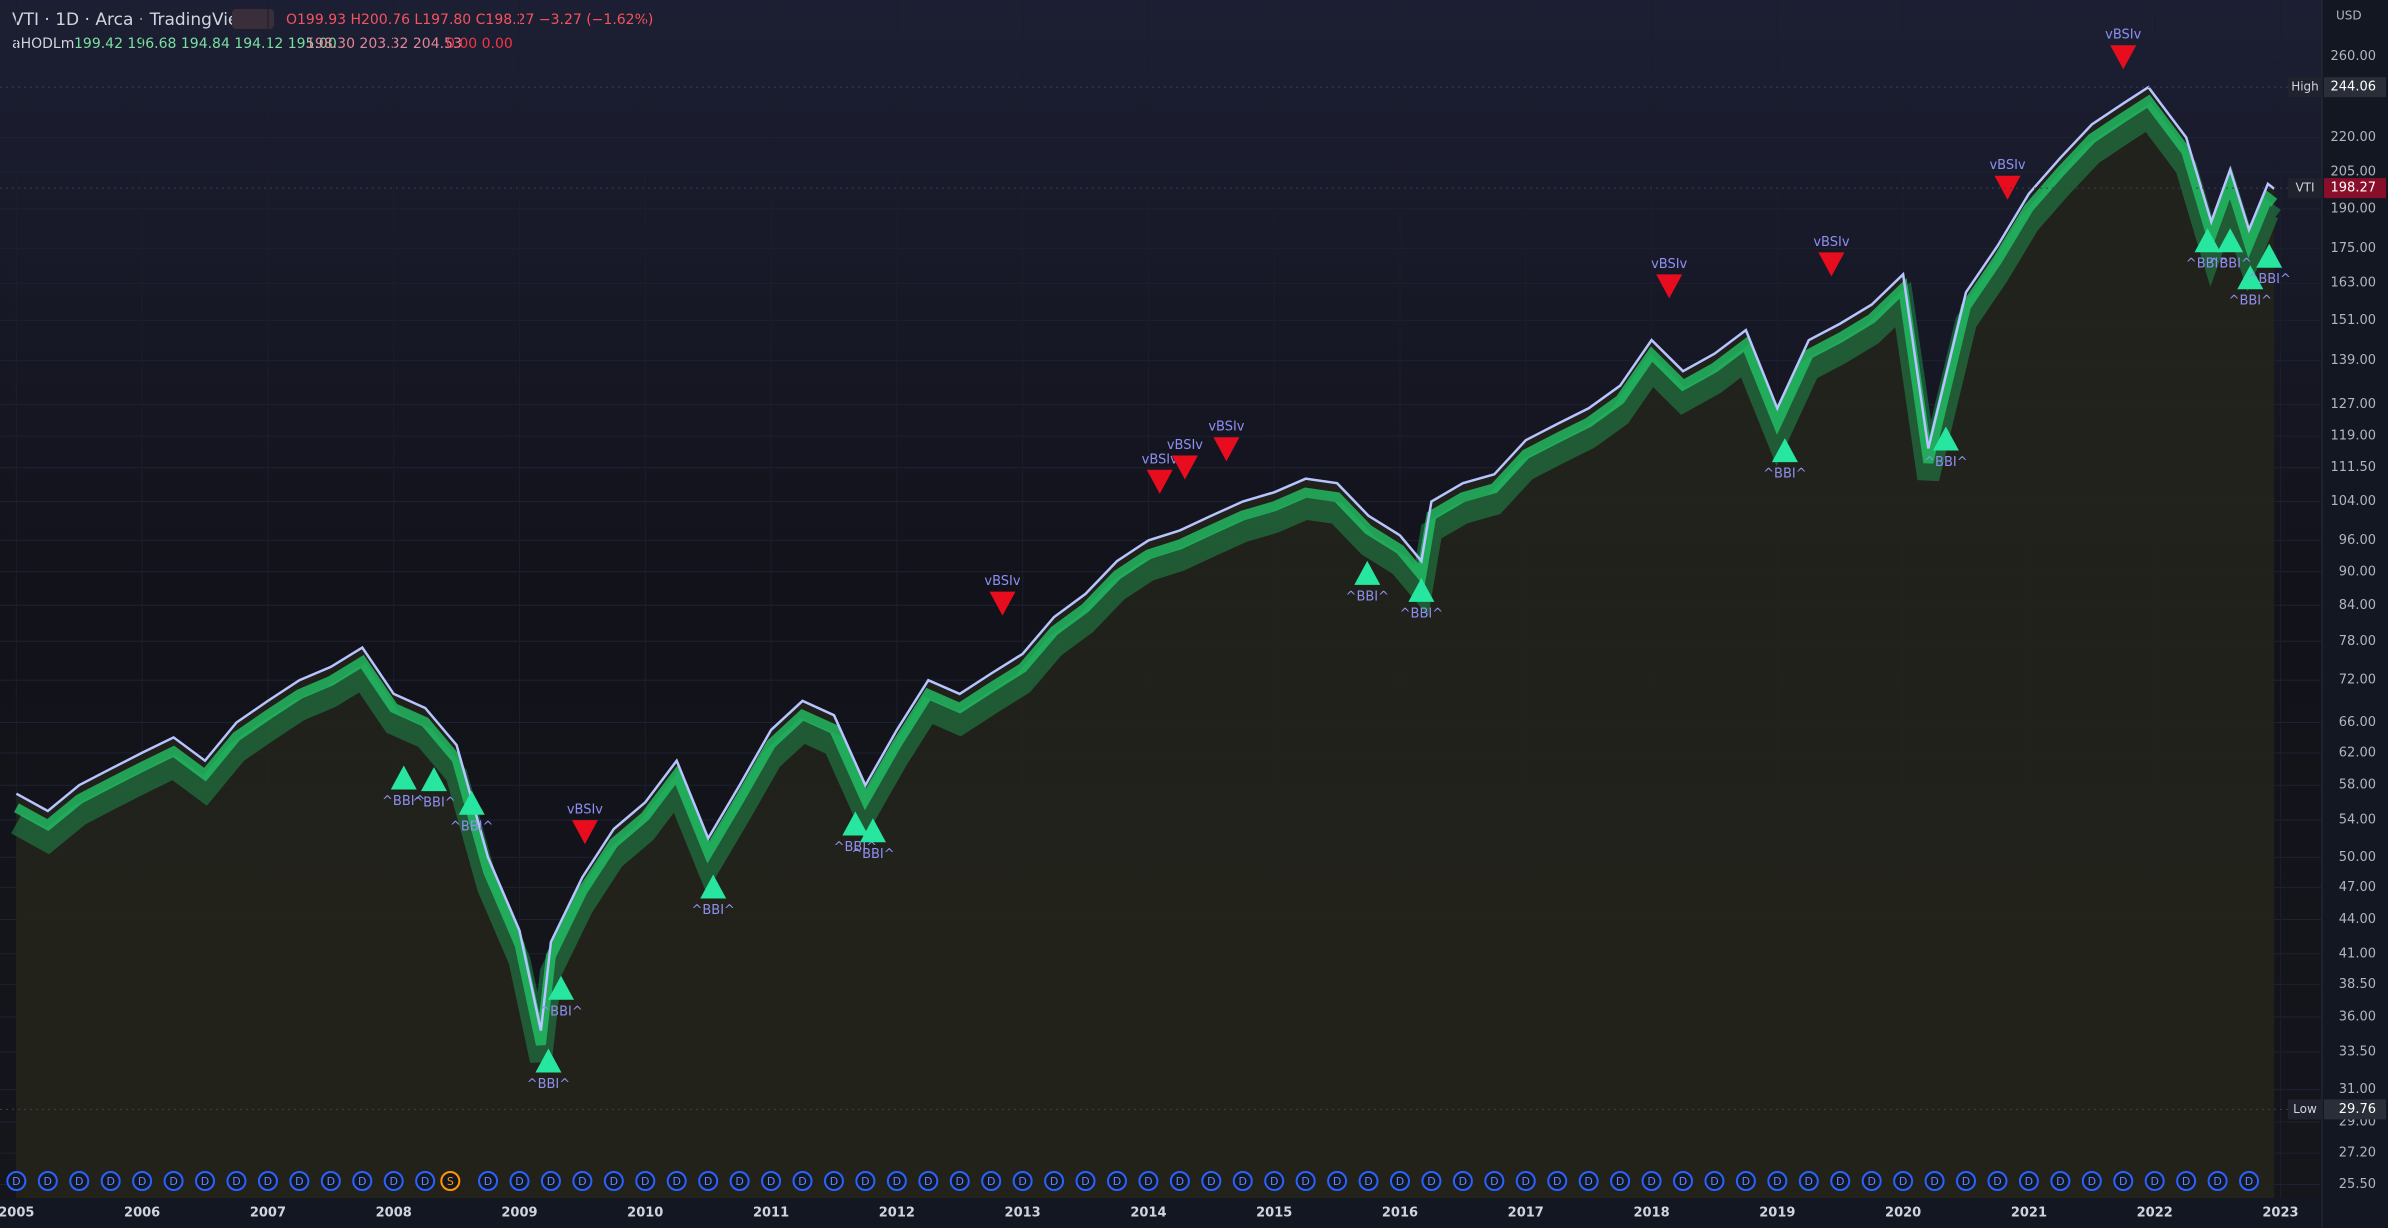  Describe the element at coordinates (2354, 188) in the screenshot. I see `badge-value: 198.27` at that location.